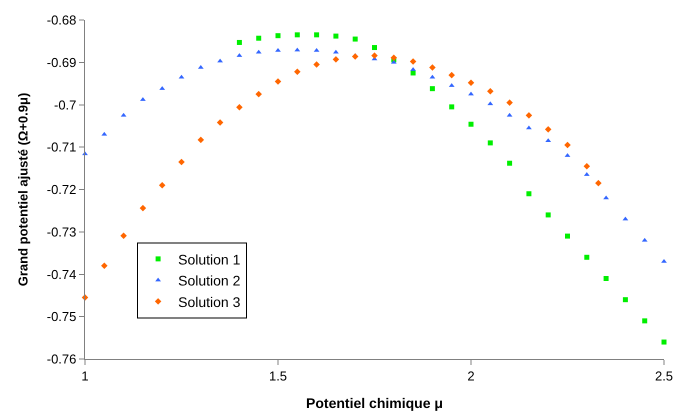  I want to click on y-tick-label: -0.74, so click(61, 274).